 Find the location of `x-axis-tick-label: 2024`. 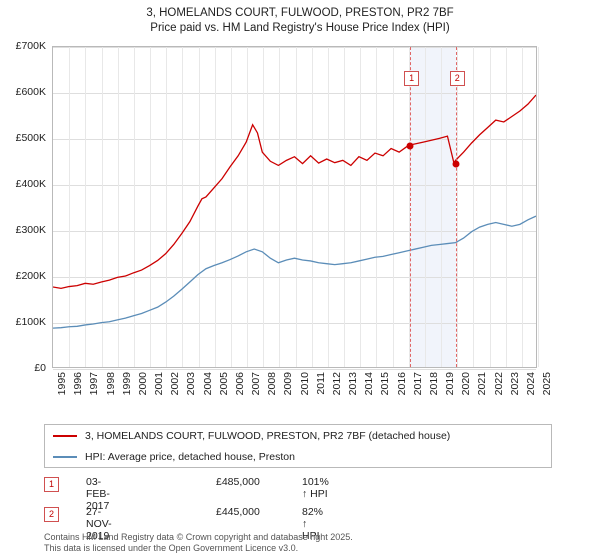

x-axis-tick-label: 2024 is located at coordinates (530, 384).